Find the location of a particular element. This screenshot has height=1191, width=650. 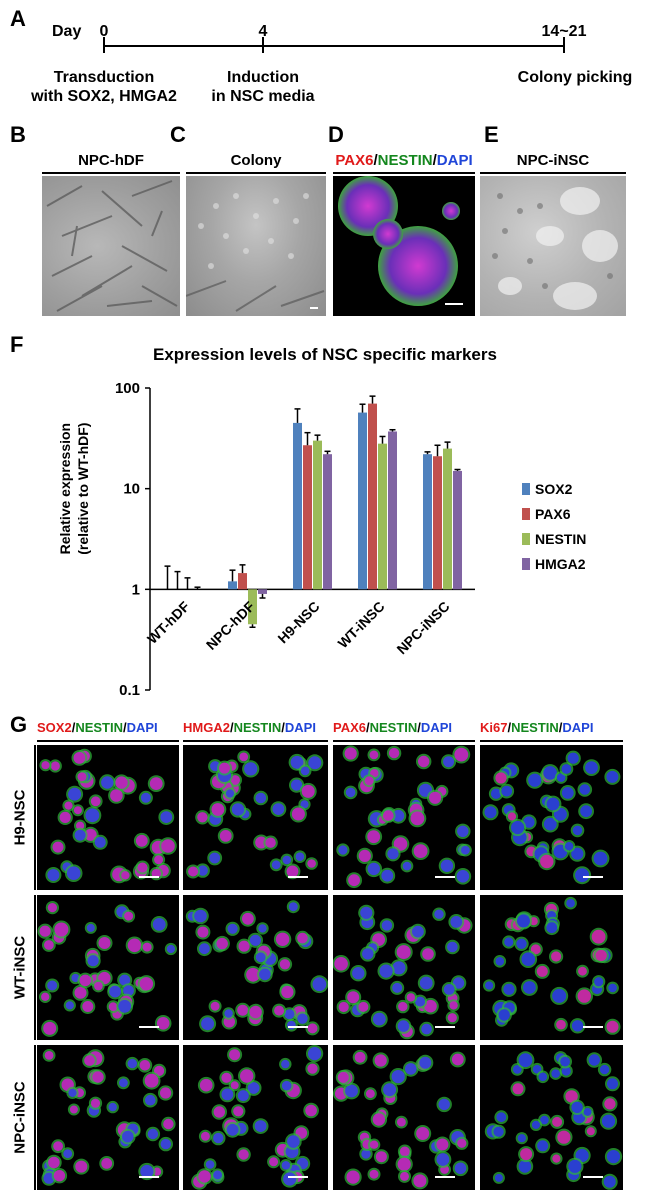

grid-g-col-header-2: PAX6/NESTIN/DAPI is located at coordinates (405, 727).